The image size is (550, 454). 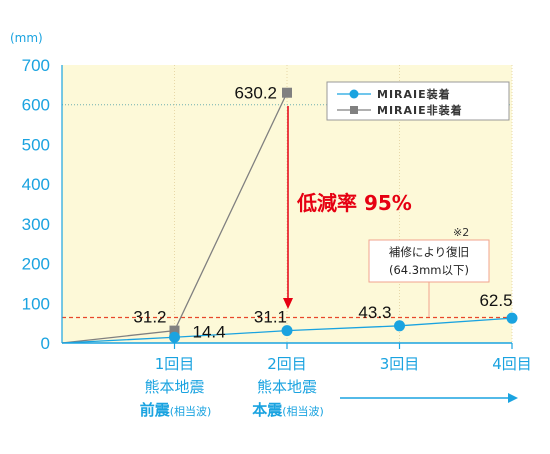 What do you see at coordinates (374, 312) in the screenshot?
I see `data-label: 43.3` at bounding box center [374, 312].